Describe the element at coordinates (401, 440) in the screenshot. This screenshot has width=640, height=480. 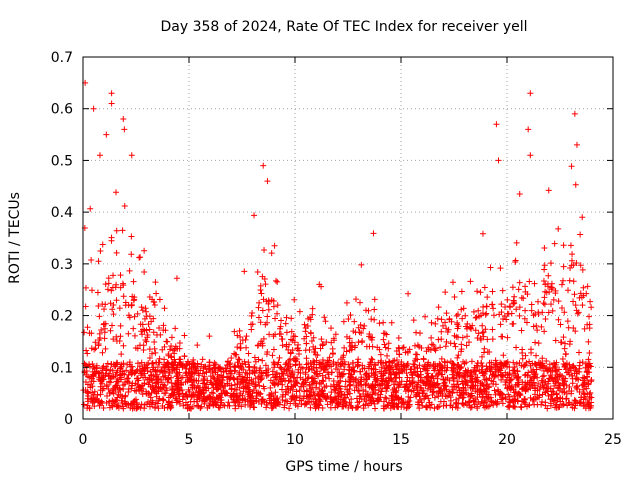
I see `x-tick-label: 15` at that location.